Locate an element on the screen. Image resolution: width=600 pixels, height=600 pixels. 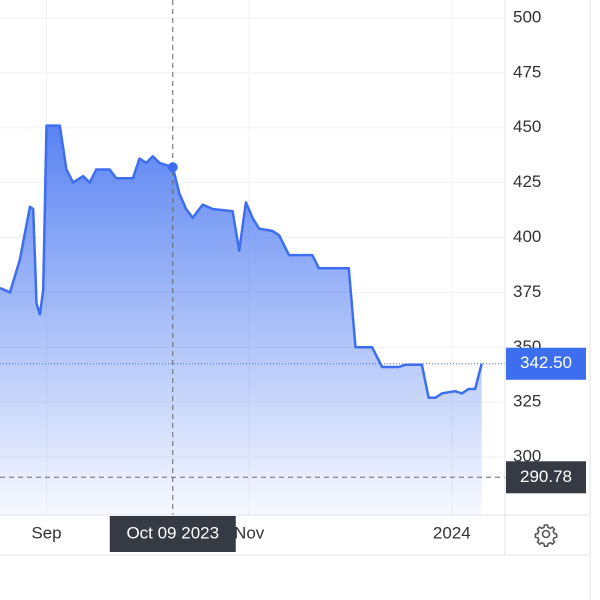
y-tick-label: 450 is located at coordinates (527, 126).